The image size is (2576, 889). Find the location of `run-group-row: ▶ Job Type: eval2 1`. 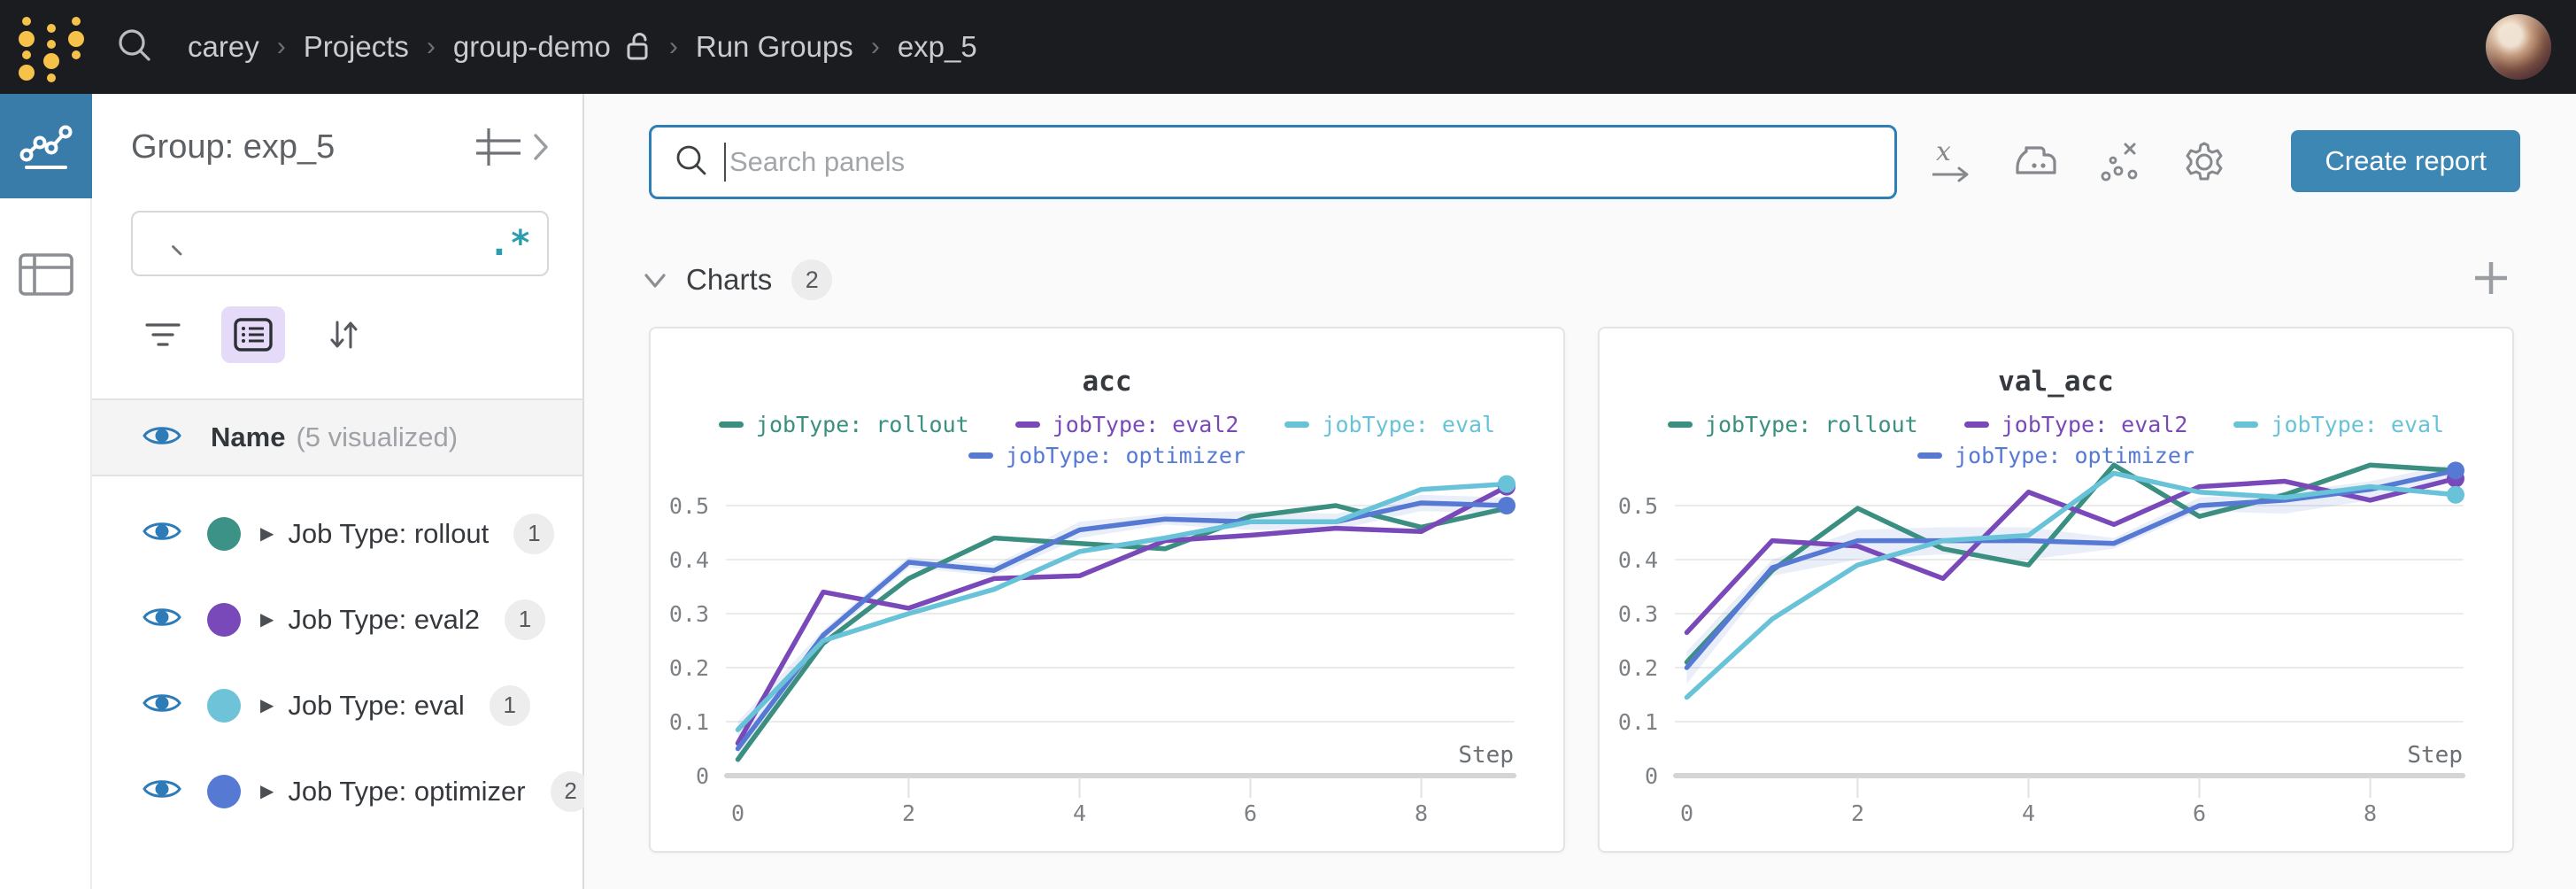

run-group-row: ▶ Job Type: eval2 1 is located at coordinates (337, 619).